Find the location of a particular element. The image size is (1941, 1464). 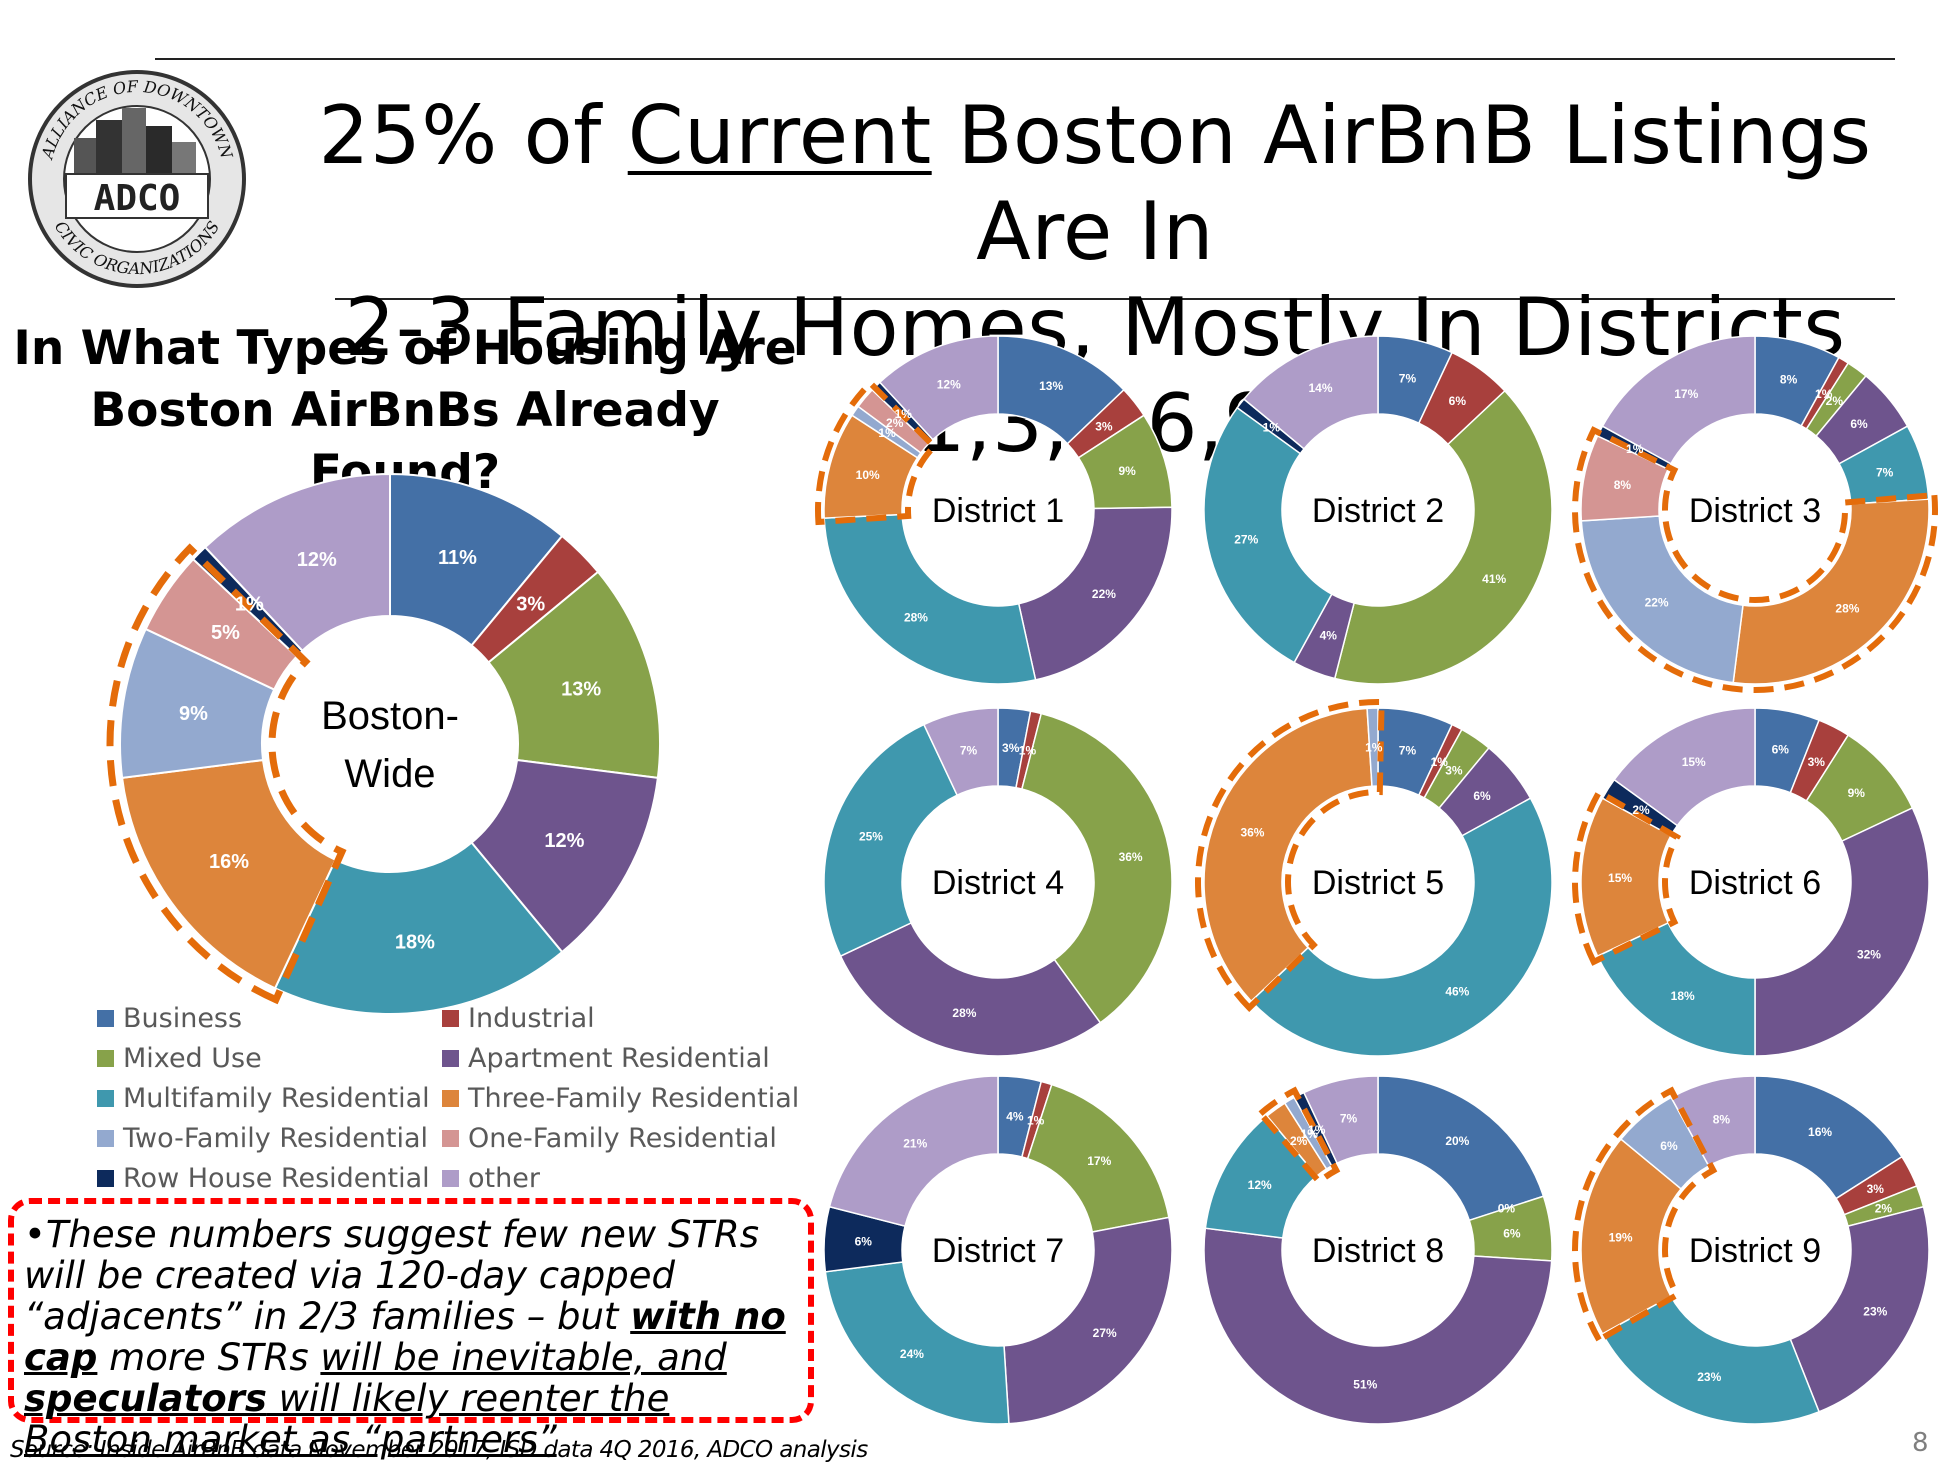

slice-label: 23% is located at coordinates (1875, 1311).